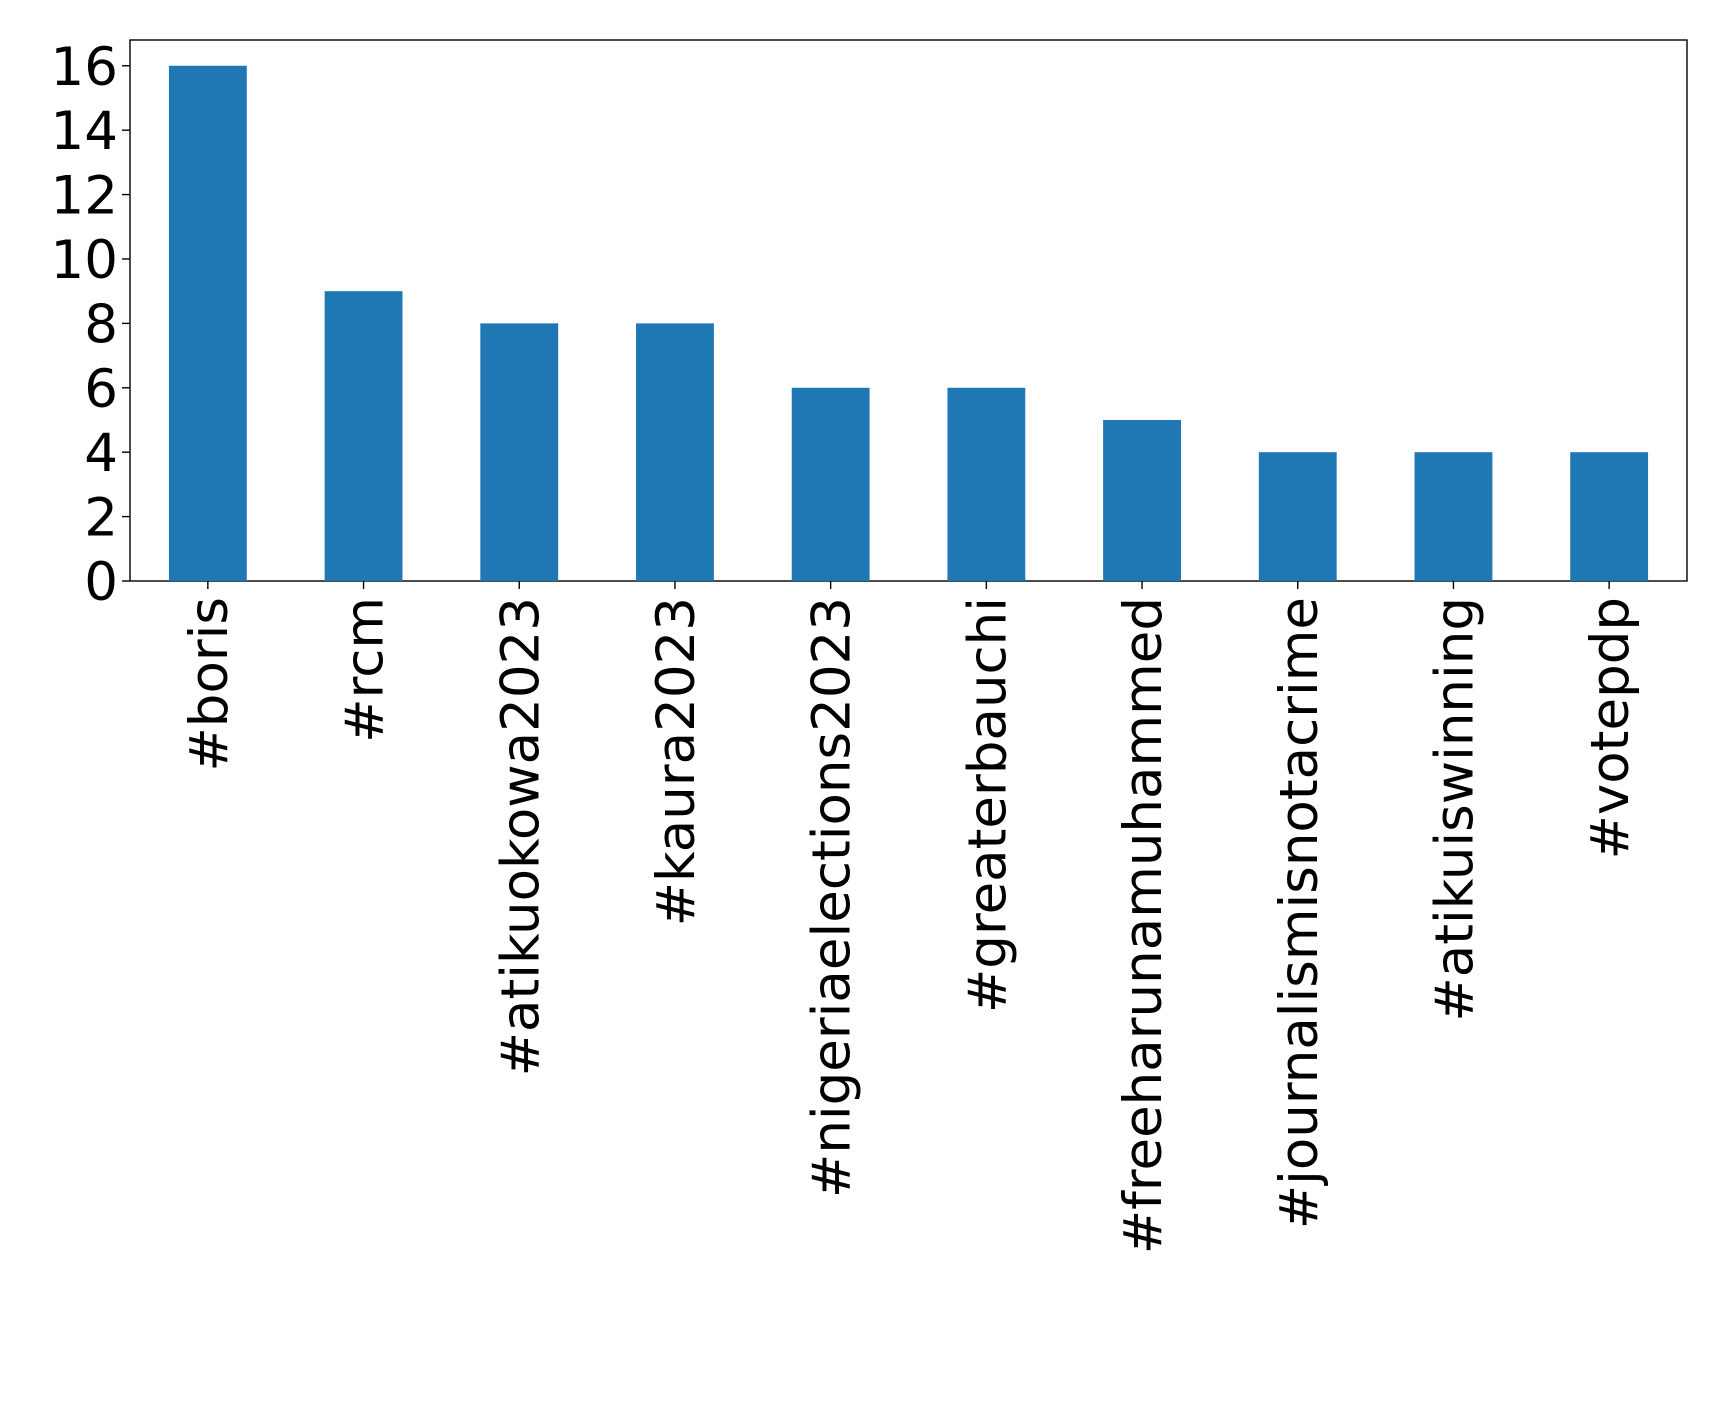 The image size is (1719, 1402). I want to click on y-tick-label: 12, so click(84, 196).